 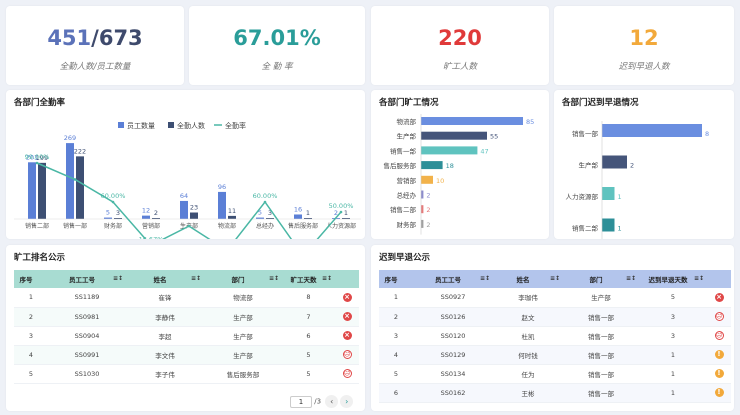 I want to click on data-label: 47, so click(x=484, y=151).